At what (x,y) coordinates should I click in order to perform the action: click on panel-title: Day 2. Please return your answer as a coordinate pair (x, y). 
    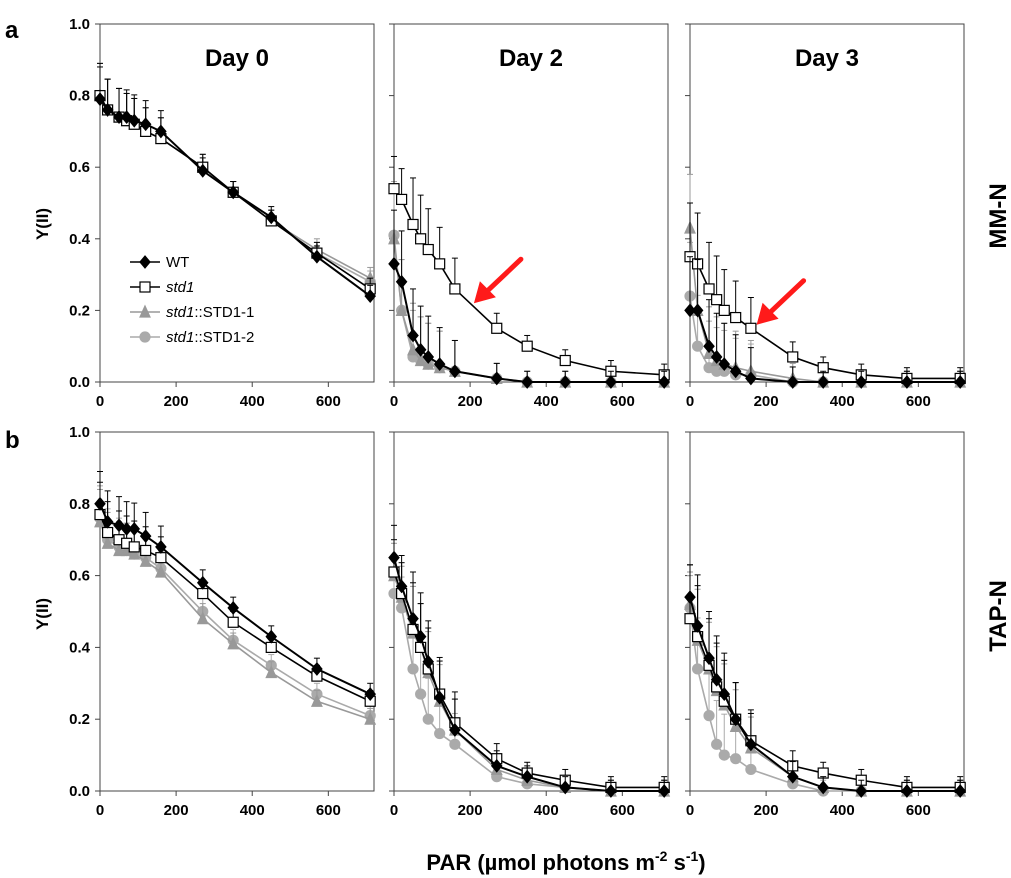
    Looking at the image, I should click on (531, 58).